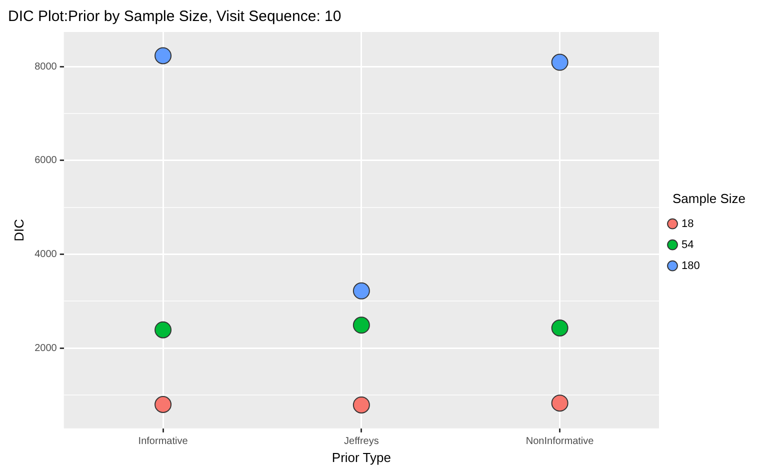 This screenshot has height=474, width=777. I want to click on legend-label: 54, so click(688, 244).